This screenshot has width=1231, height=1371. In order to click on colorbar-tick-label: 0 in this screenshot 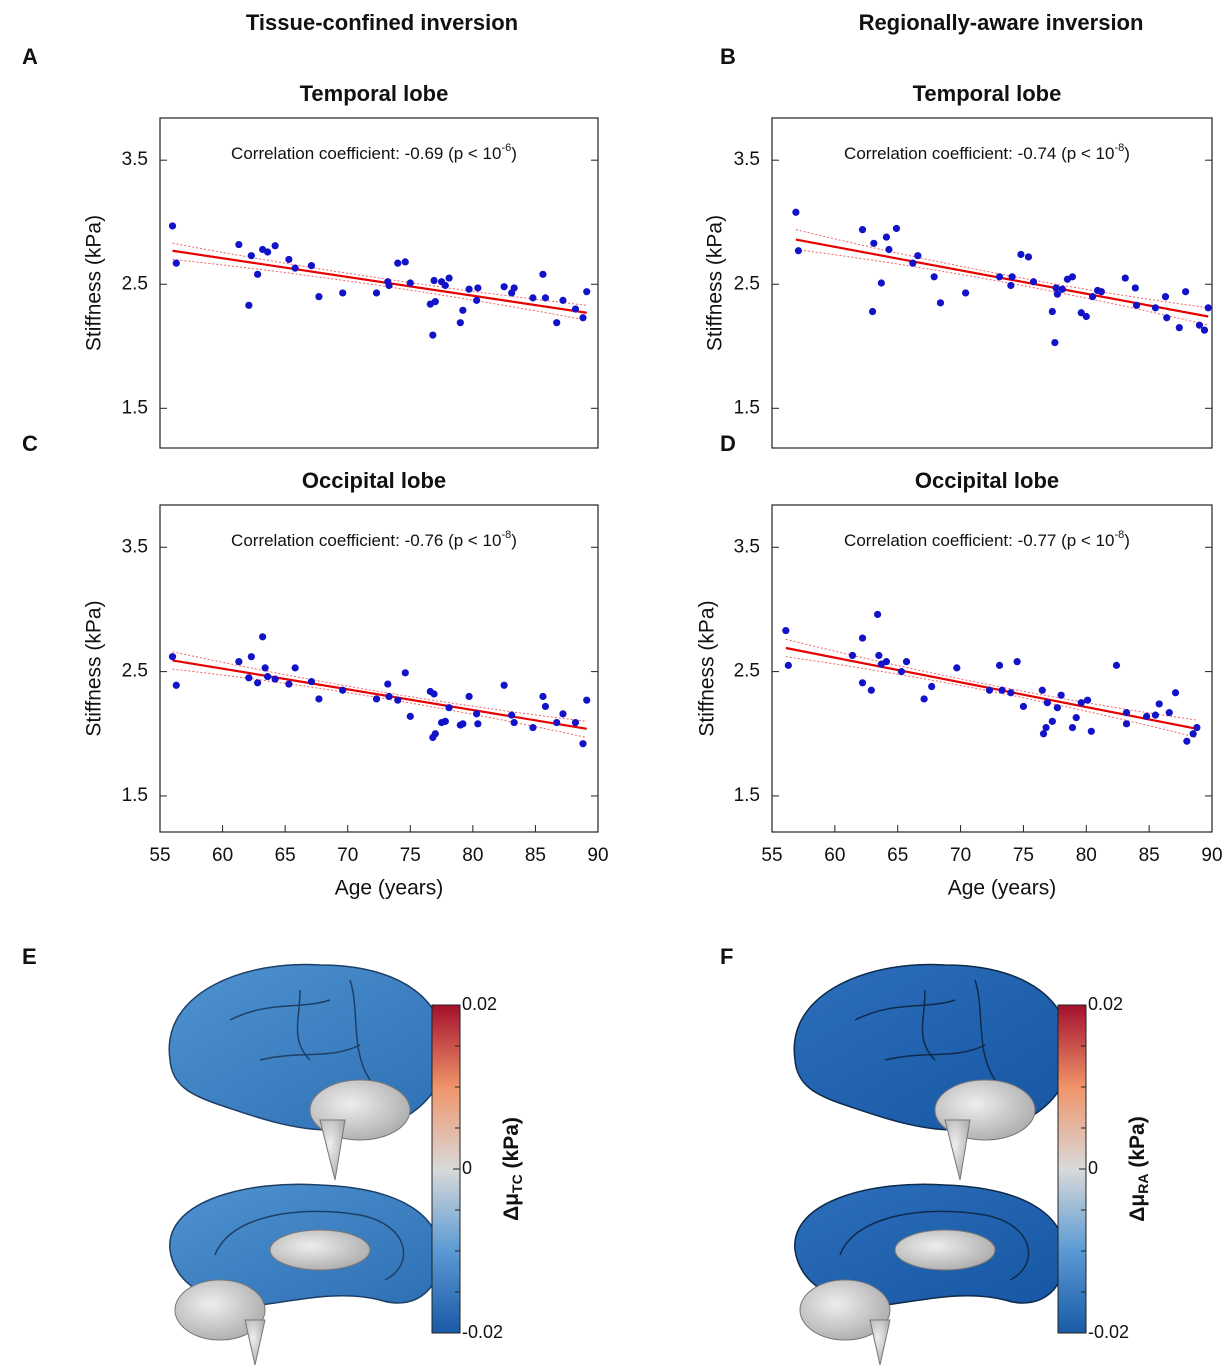, I will do `click(1093, 1168)`.